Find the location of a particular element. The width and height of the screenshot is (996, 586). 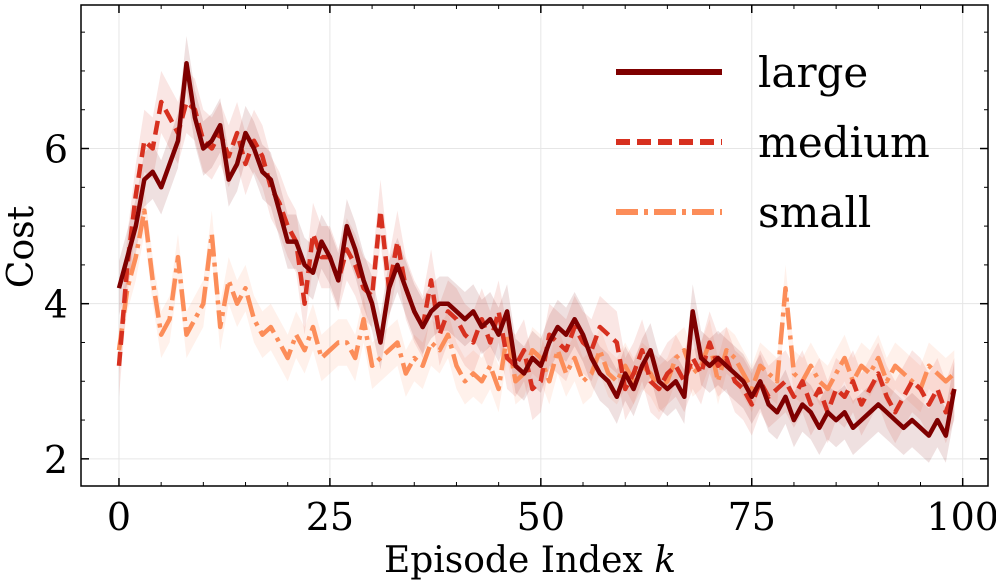

legend-label-small: small is located at coordinates (814, 212).